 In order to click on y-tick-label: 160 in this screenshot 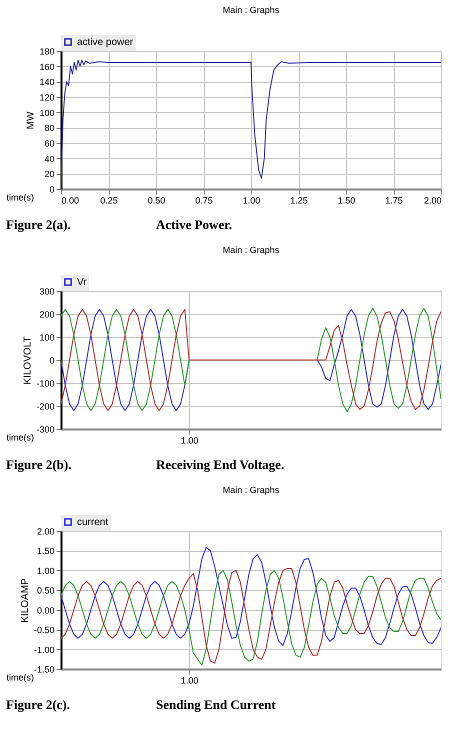, I will do `click(46, 67)`.